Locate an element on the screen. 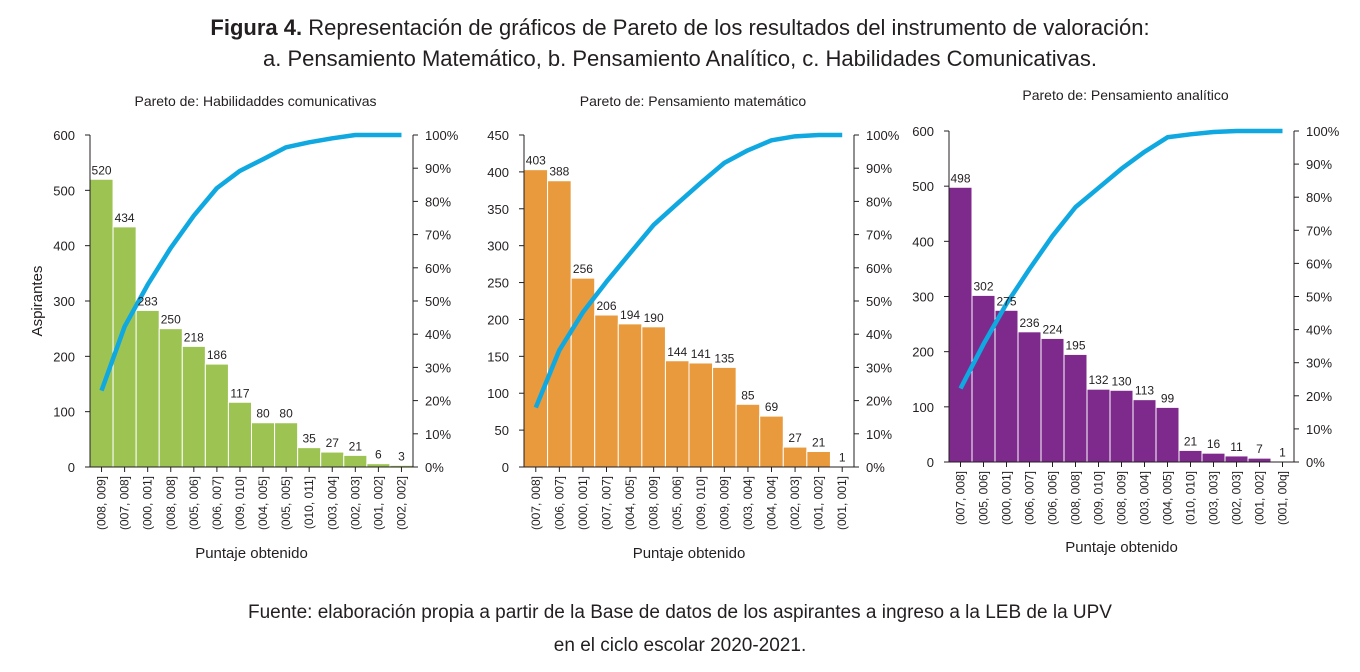 This screenshot has width=1360, height=672. bar-value-label: 21 is located at coordinates (356, 446).